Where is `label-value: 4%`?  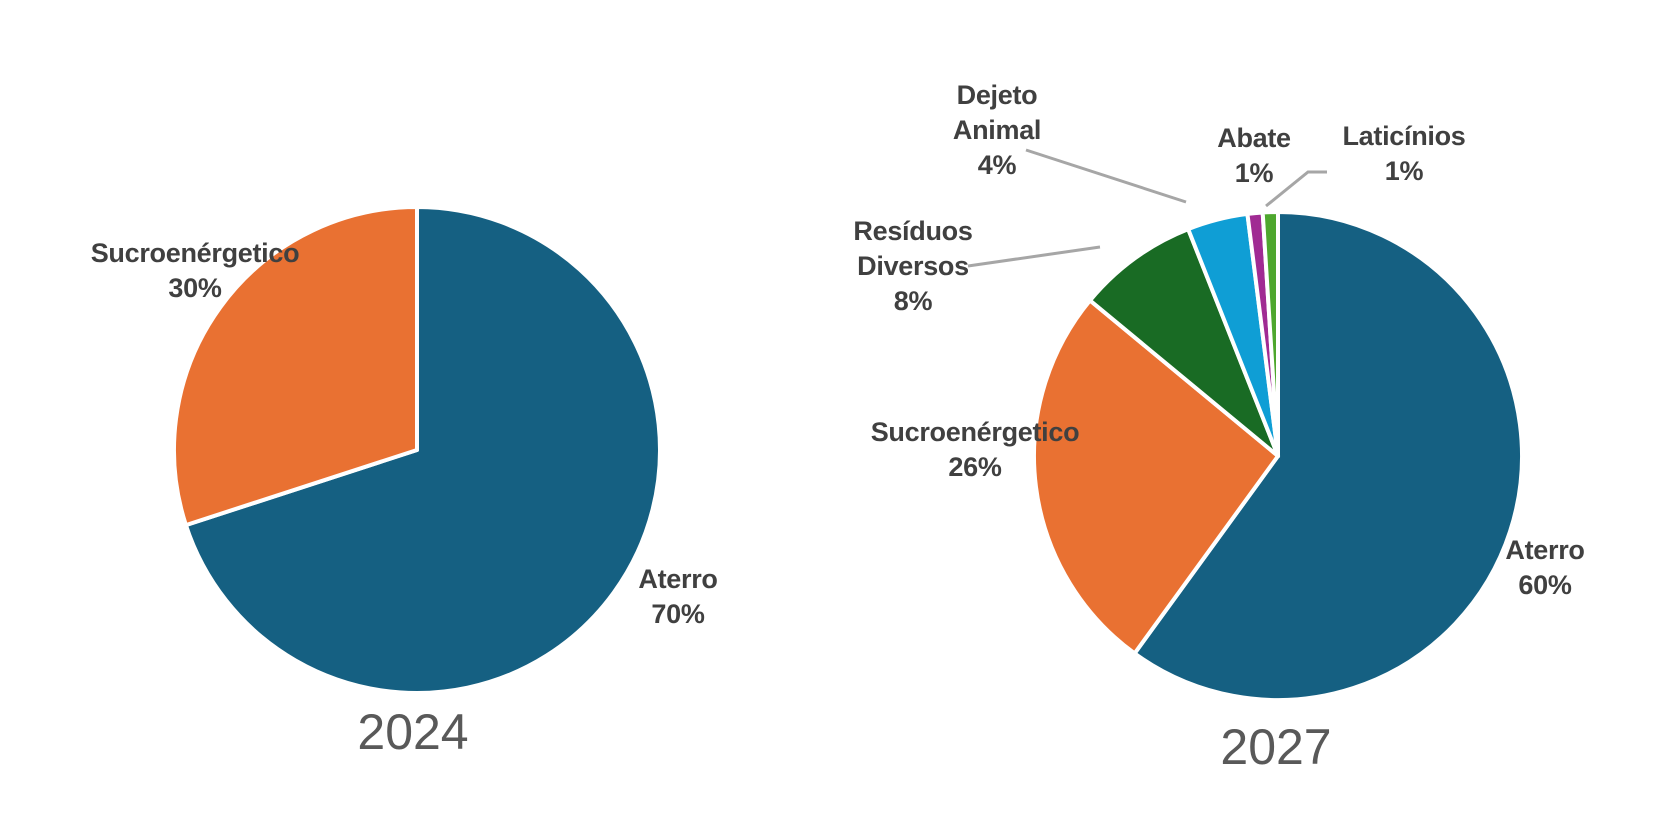
label-value: 4% is located at coordinates (997, 165).